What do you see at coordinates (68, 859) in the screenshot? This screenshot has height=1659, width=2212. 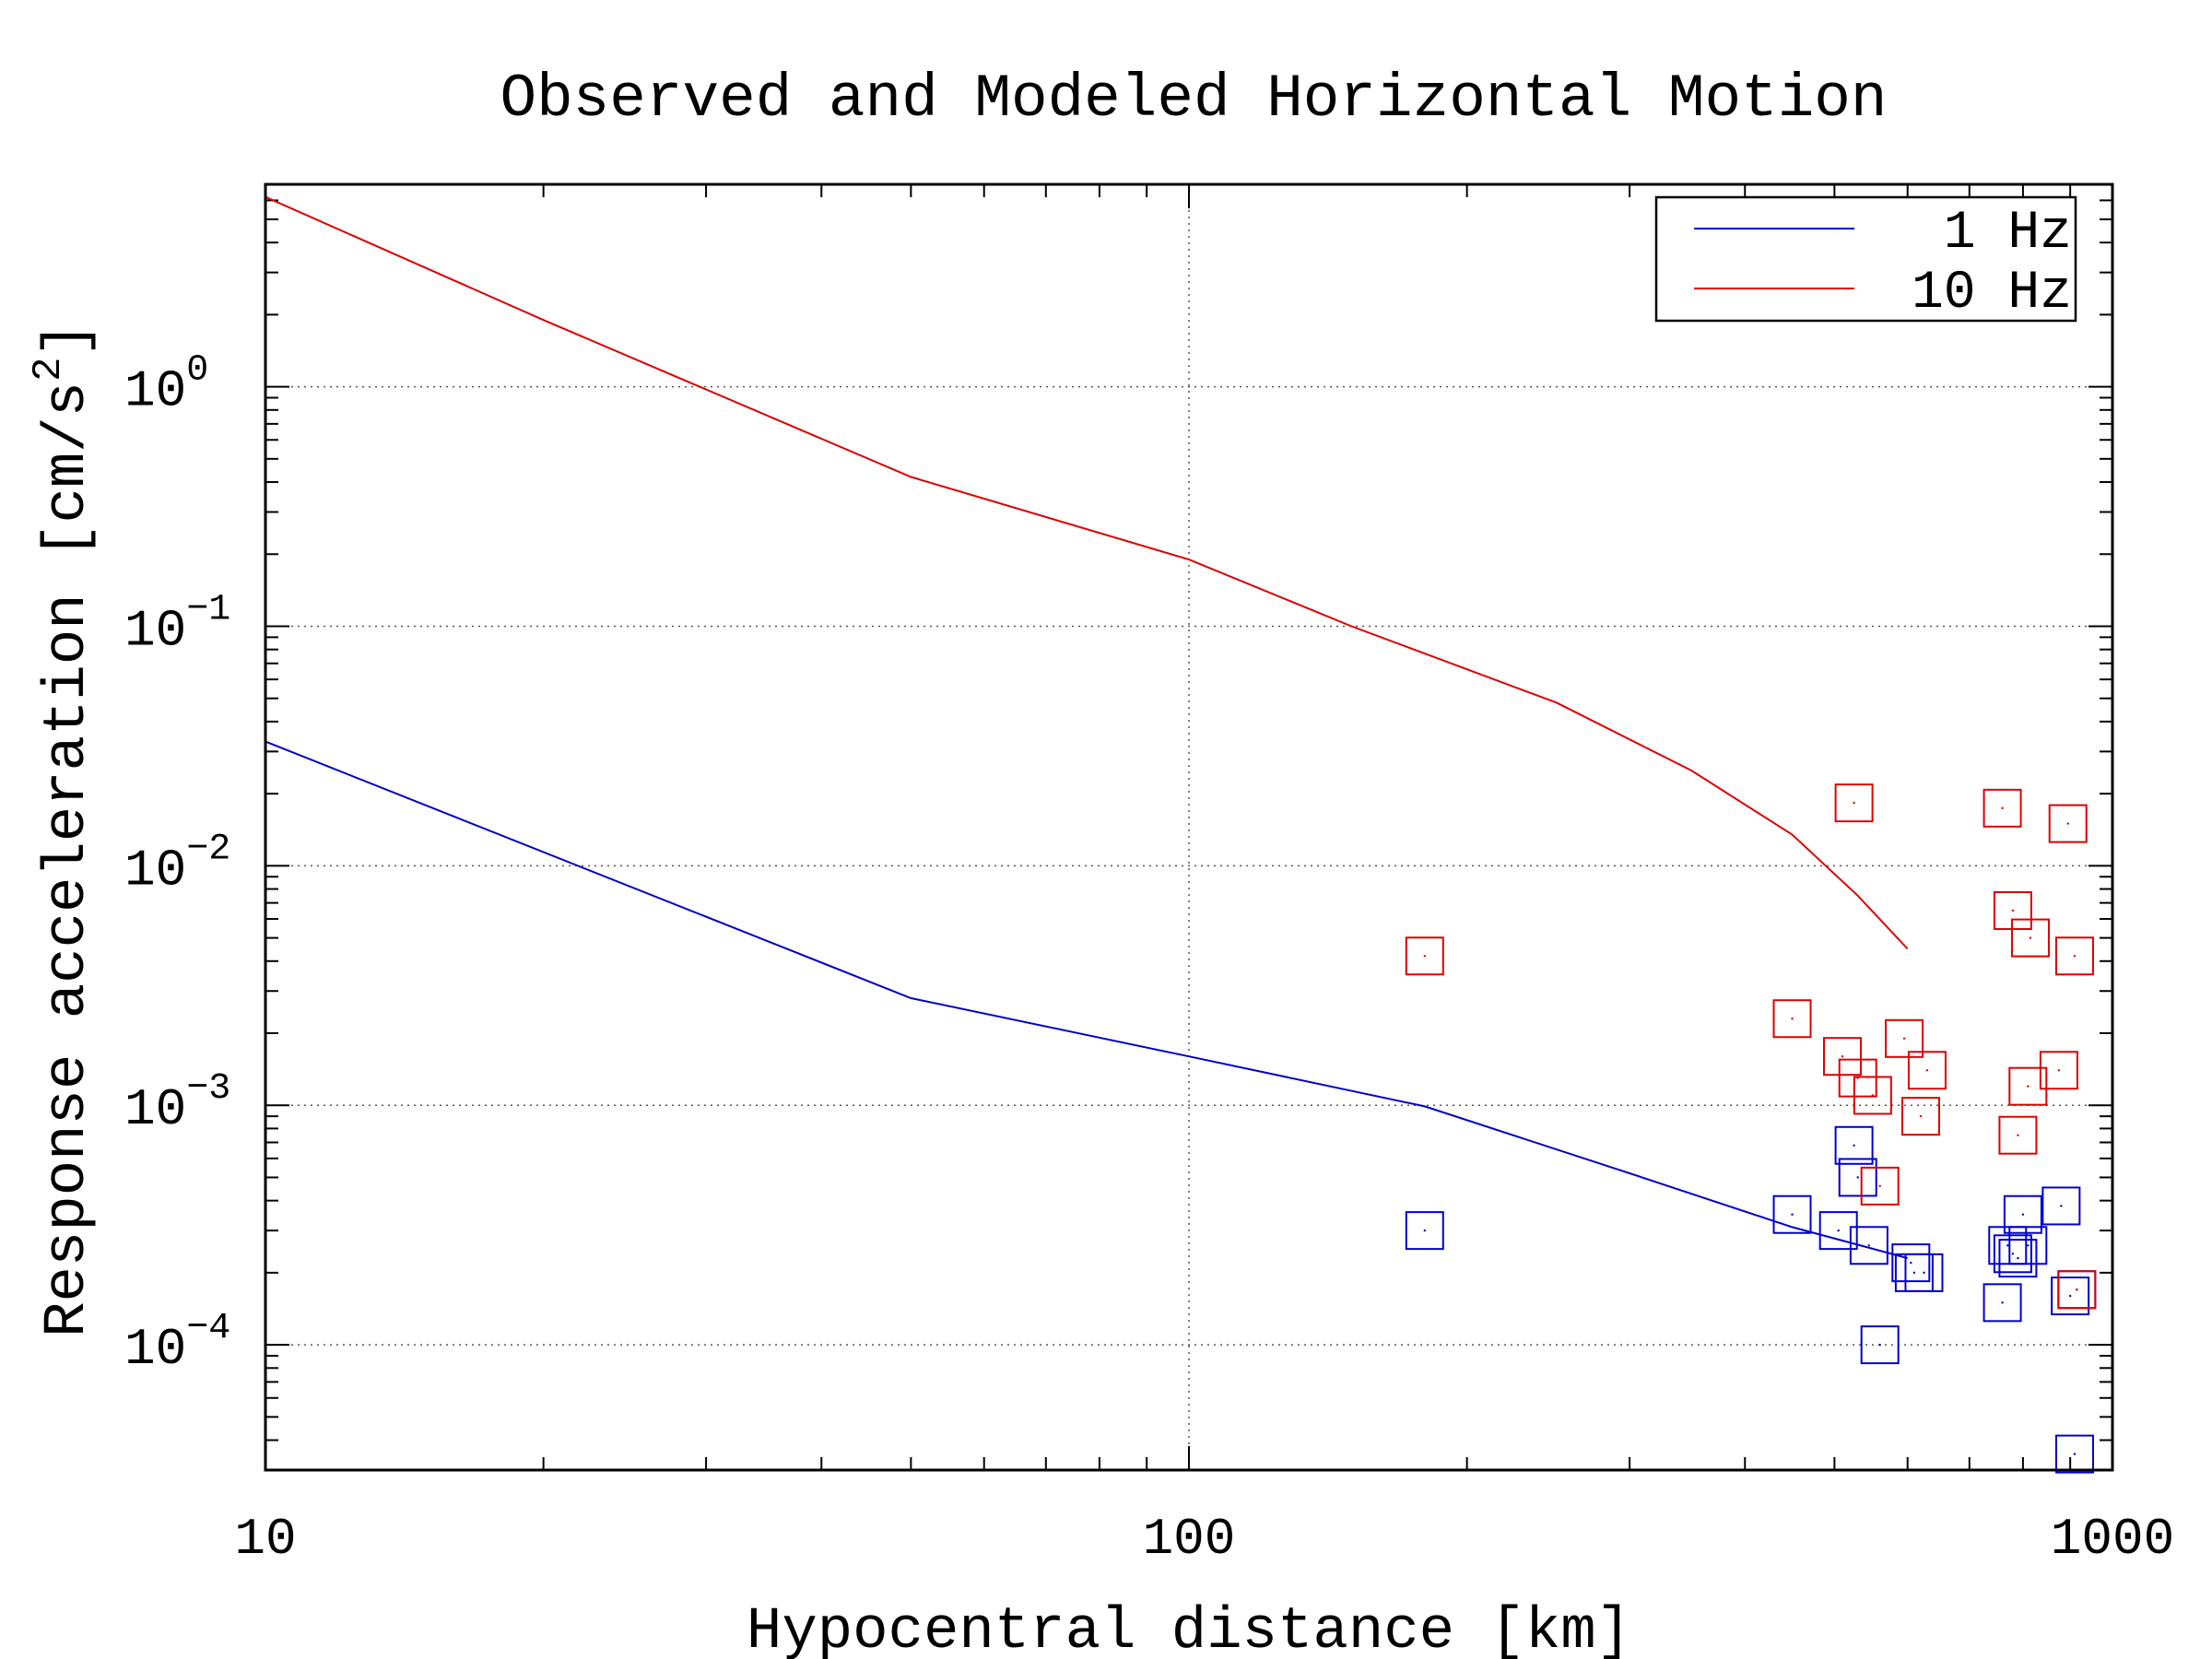 I see `y-axis-label-main: Response acceleration [cm/s` at bounding box center [68, 859].